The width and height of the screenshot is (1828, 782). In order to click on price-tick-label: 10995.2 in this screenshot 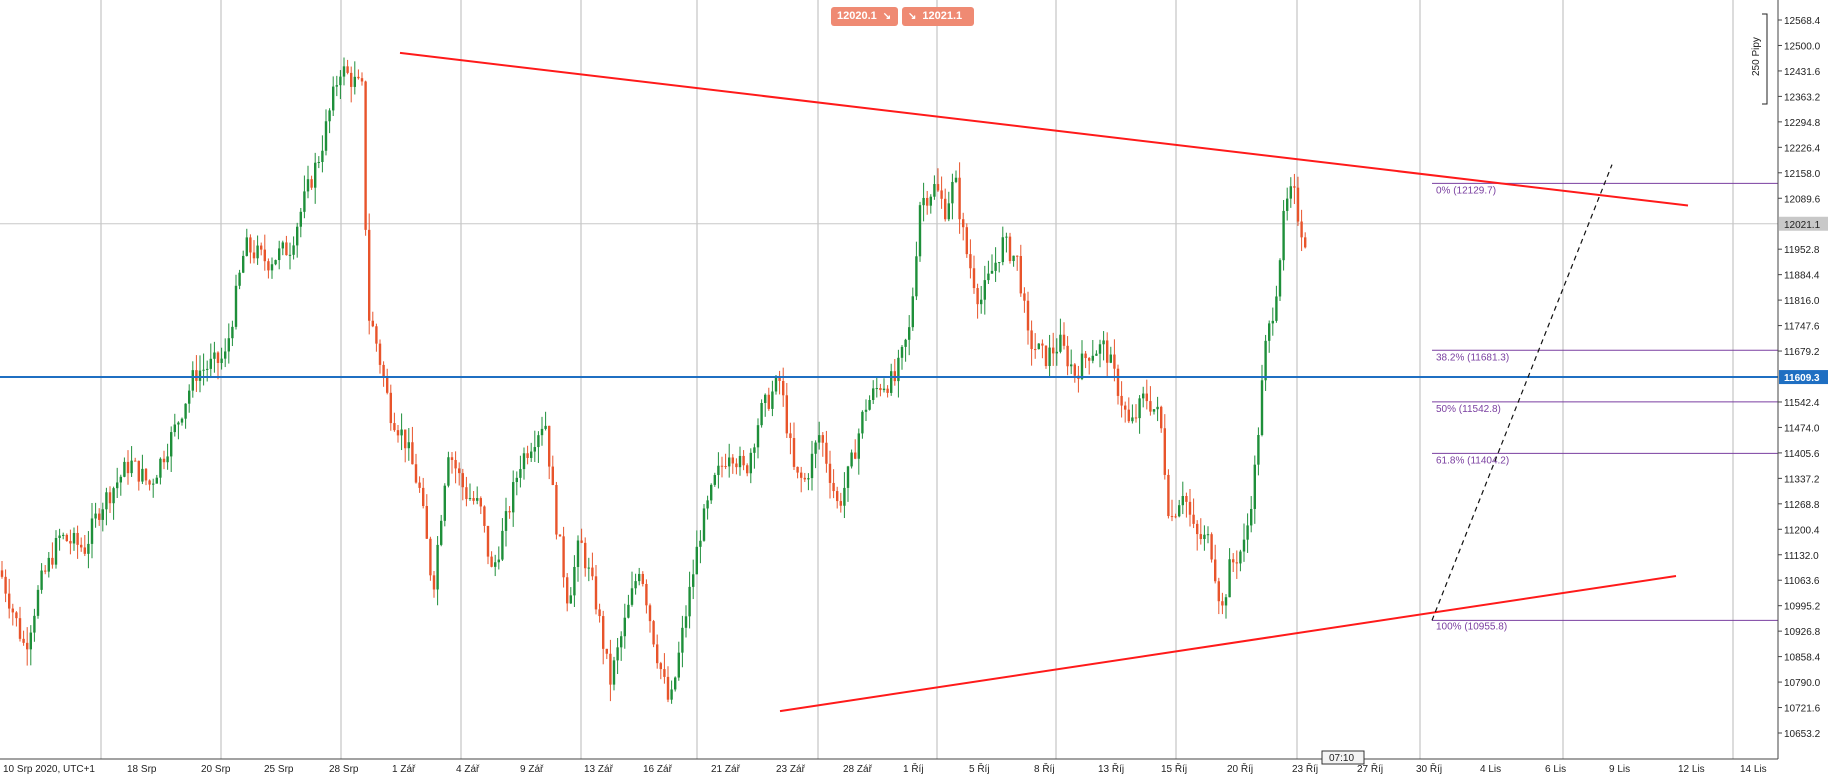, I will do `click(1802, 607)`.